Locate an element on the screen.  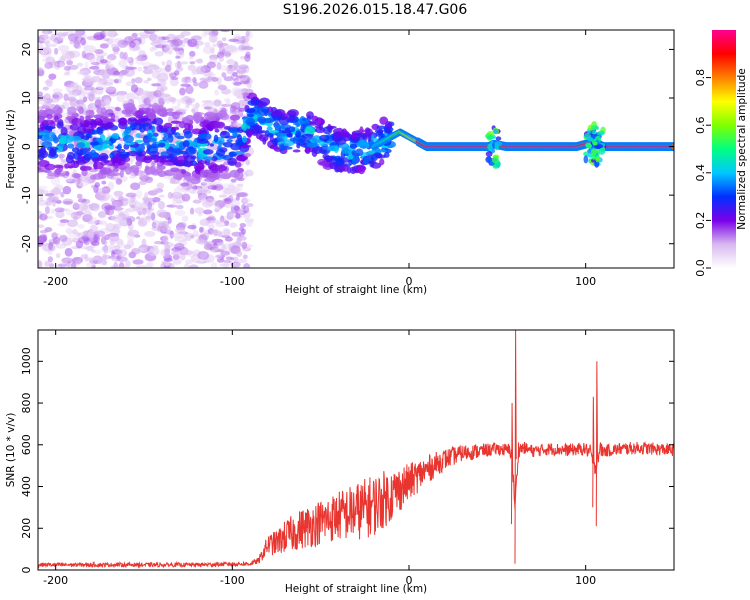
colorbar-gradient is located at coordinates (724, 149).